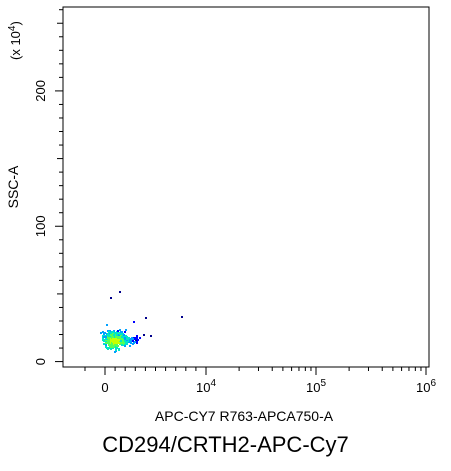 The image size is (451, 471). What do you see at coordinates (141, 322) in the screenshot?
I see `event-dots` at bounding box center [141, 322].